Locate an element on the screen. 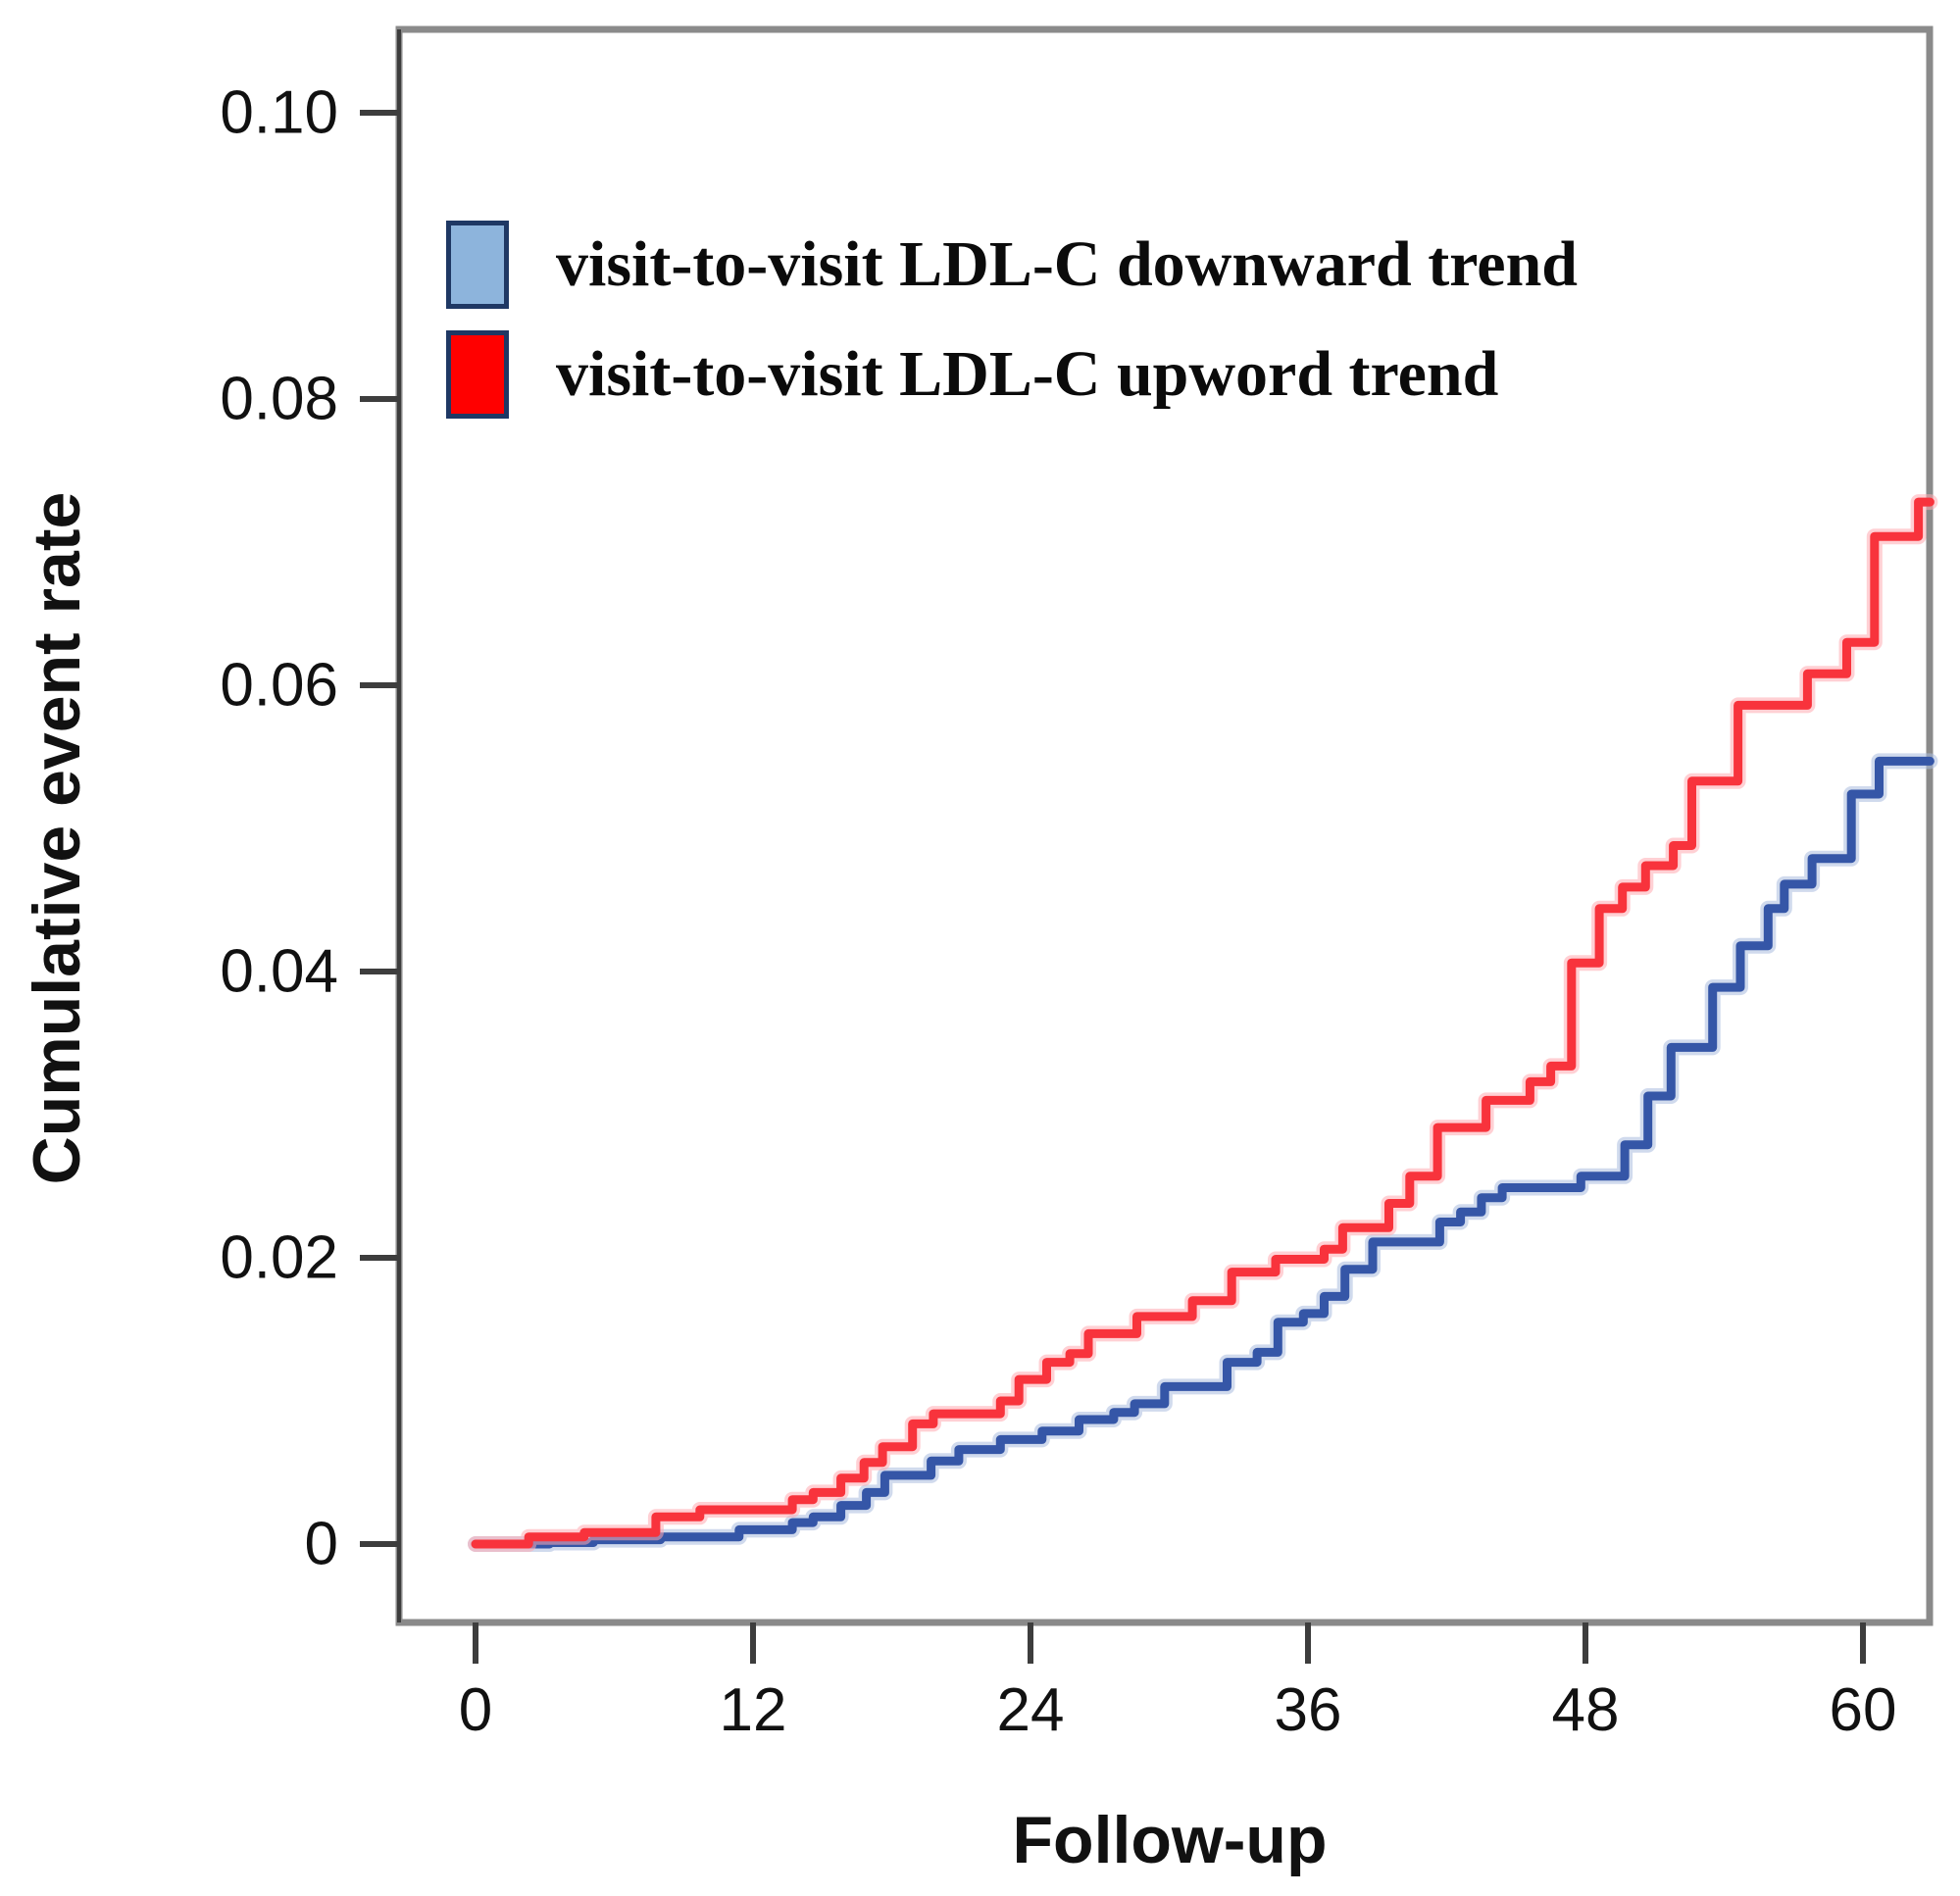  y-tick-label: 0.04 is located at coordinates (279, 972).